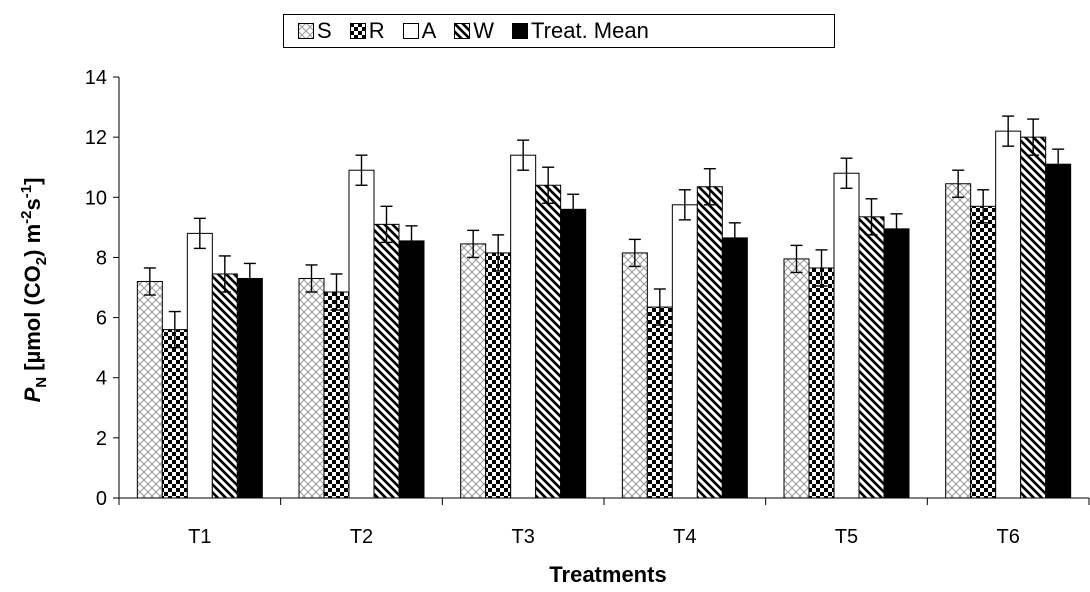 Image resolution: width=1090 pixels, height=592 pixels. What do you see at coordinates (96, 198) in the screenshot?
I see `y-tick-label-10: 10` at bounding box center [96, 198].